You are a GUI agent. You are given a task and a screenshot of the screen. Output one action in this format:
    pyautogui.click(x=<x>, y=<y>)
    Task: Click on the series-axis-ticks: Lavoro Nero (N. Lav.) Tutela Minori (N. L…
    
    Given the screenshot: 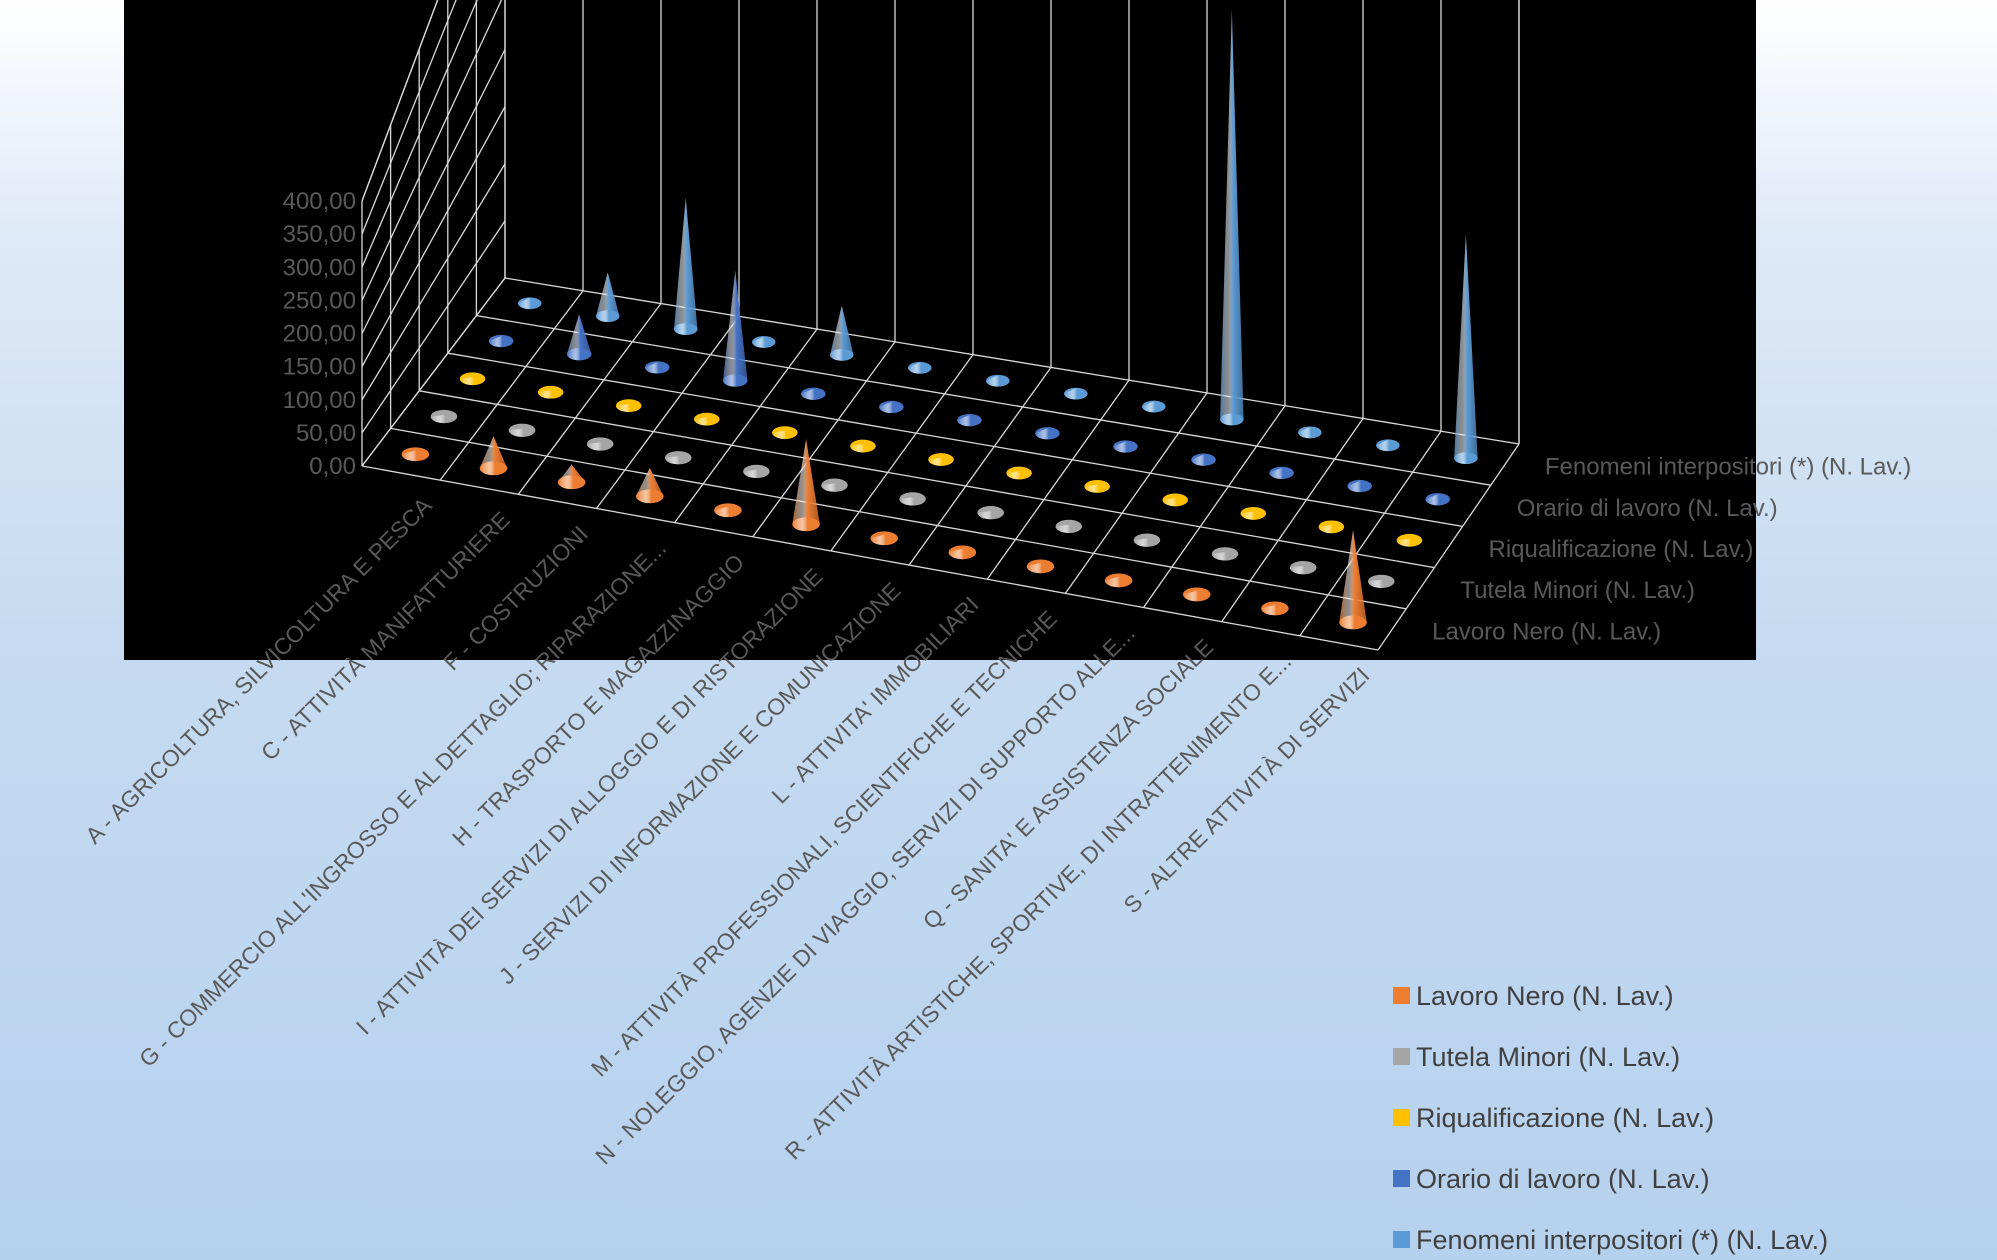 What is the action you would take?
    pyautogui.click(x=1671, y=550)
    